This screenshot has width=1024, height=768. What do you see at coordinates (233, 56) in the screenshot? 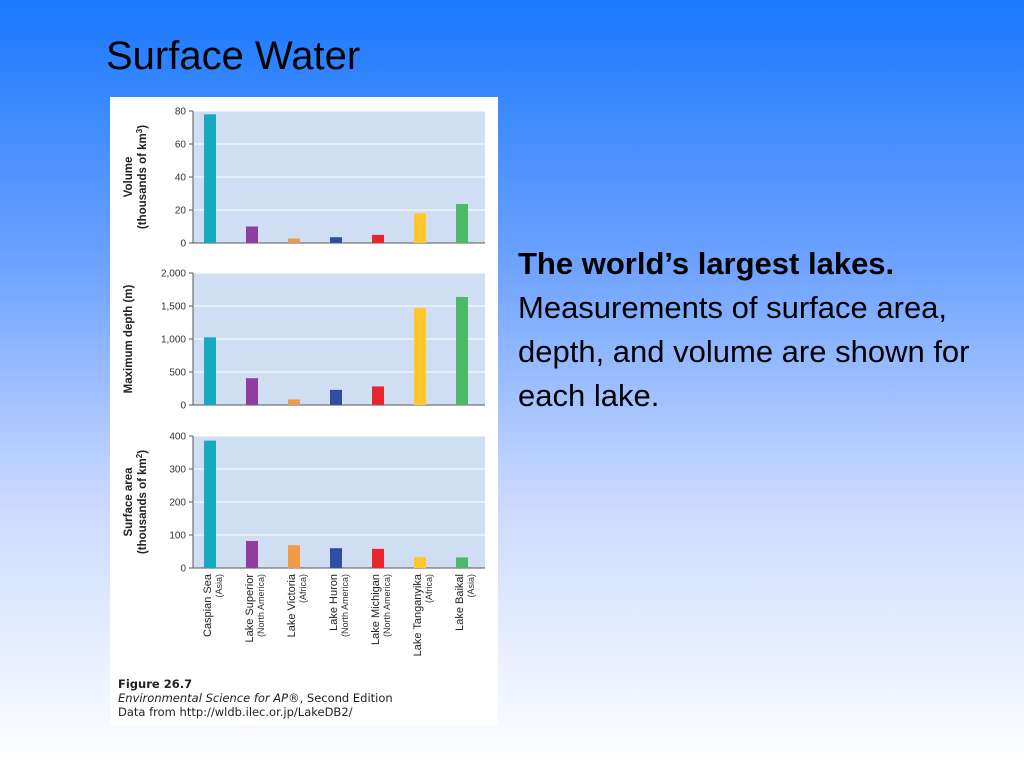
I see `slide-title: Surface Water` at bounding box center [233, 56].